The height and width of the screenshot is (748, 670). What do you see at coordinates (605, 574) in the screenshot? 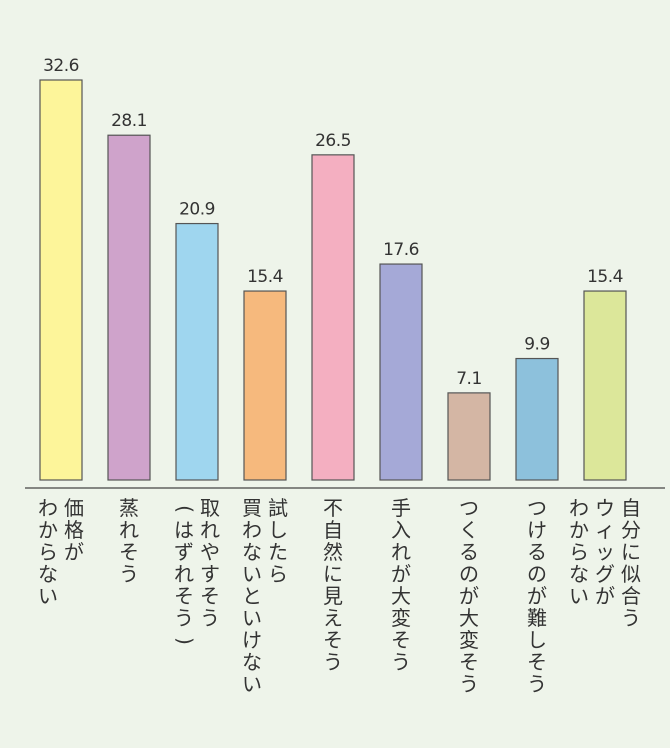
I see `category-char: グ` at bounding box center [605, 574].